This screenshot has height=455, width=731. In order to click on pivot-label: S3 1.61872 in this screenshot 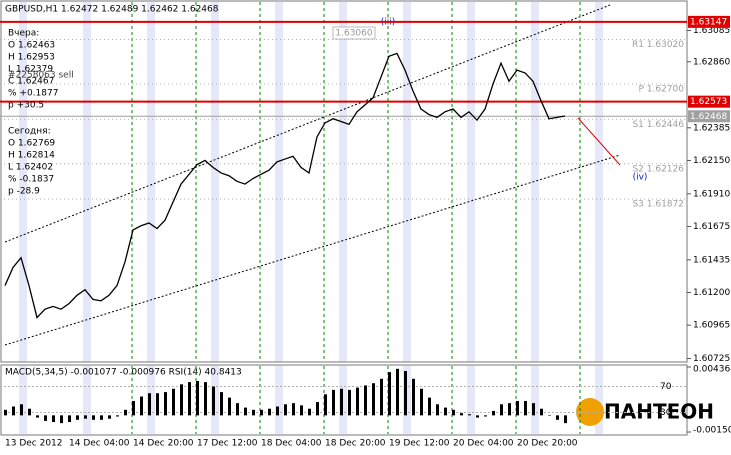, I will do `click(658, 205)`.